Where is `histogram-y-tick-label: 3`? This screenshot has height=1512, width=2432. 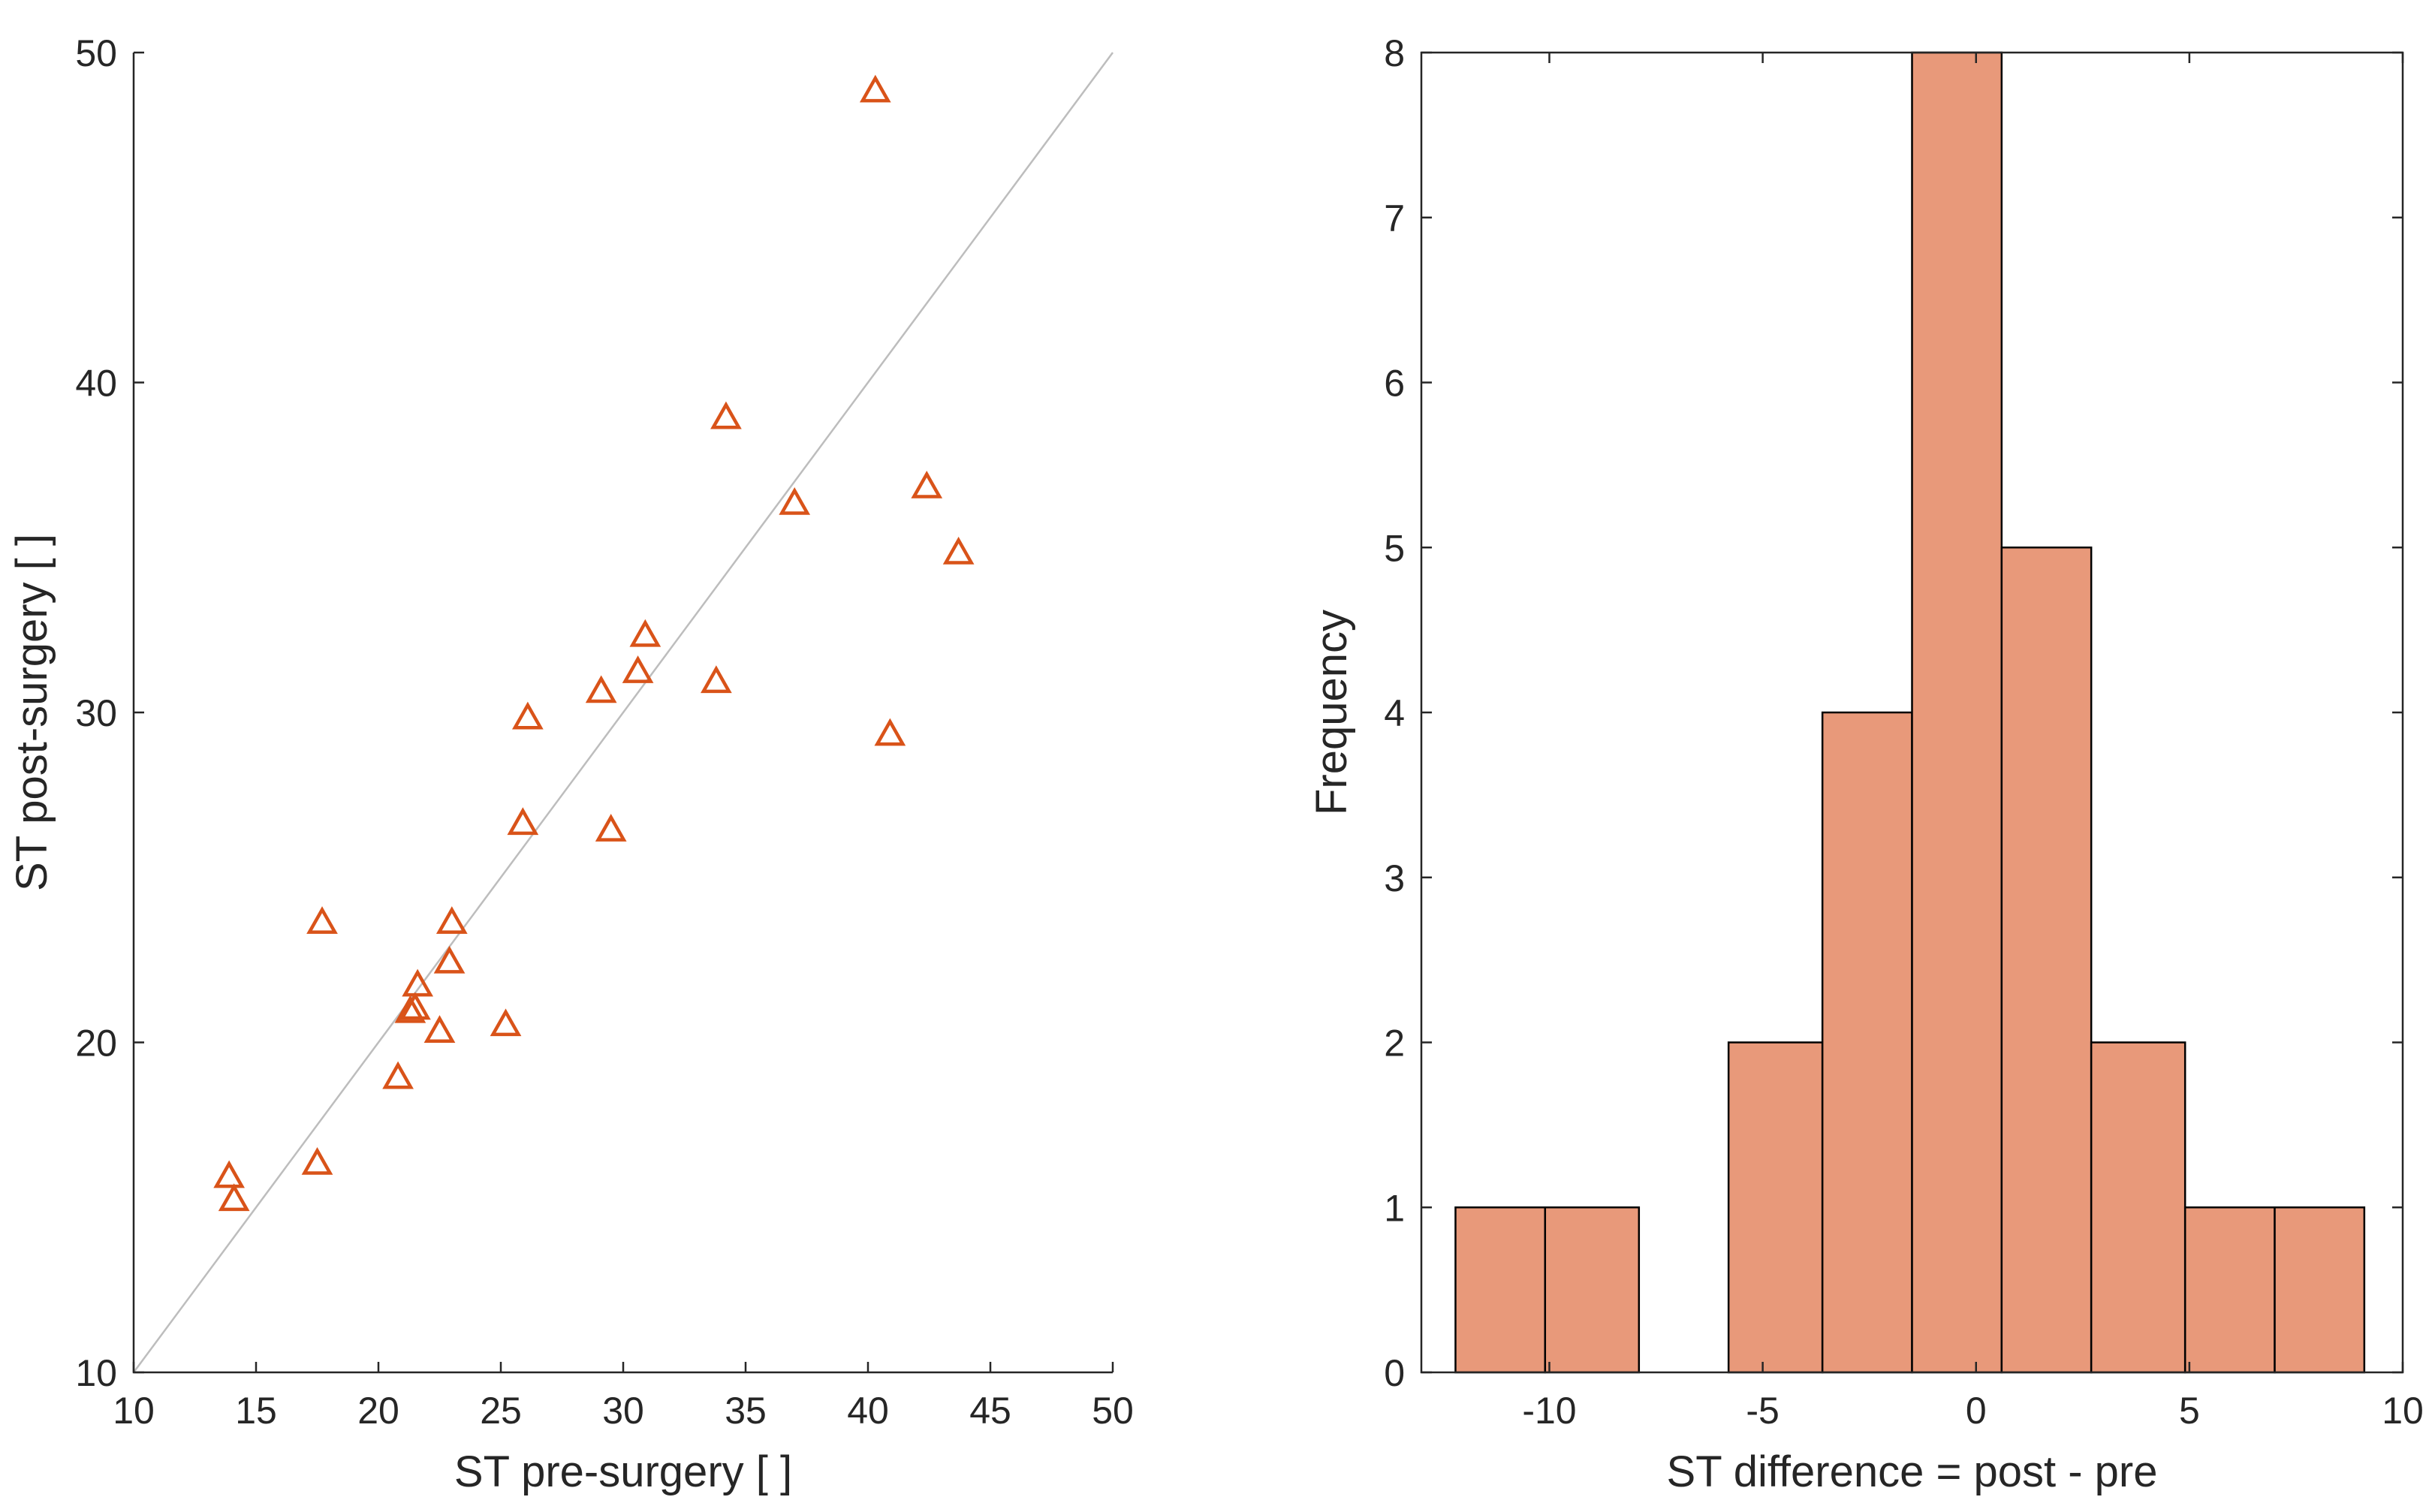 histogram-y-tick-label: 3 is located at coordinates (1394, 878).